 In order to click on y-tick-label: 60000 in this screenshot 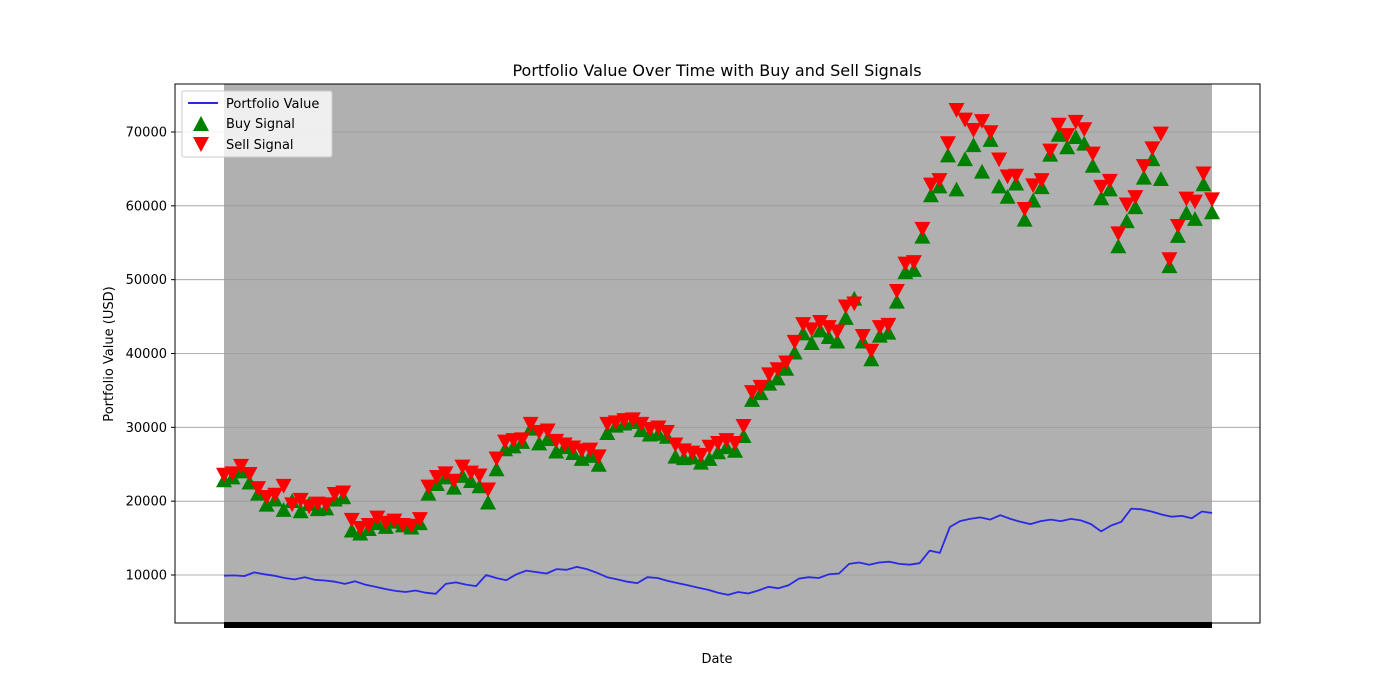, I will do `click(146, 206)`.